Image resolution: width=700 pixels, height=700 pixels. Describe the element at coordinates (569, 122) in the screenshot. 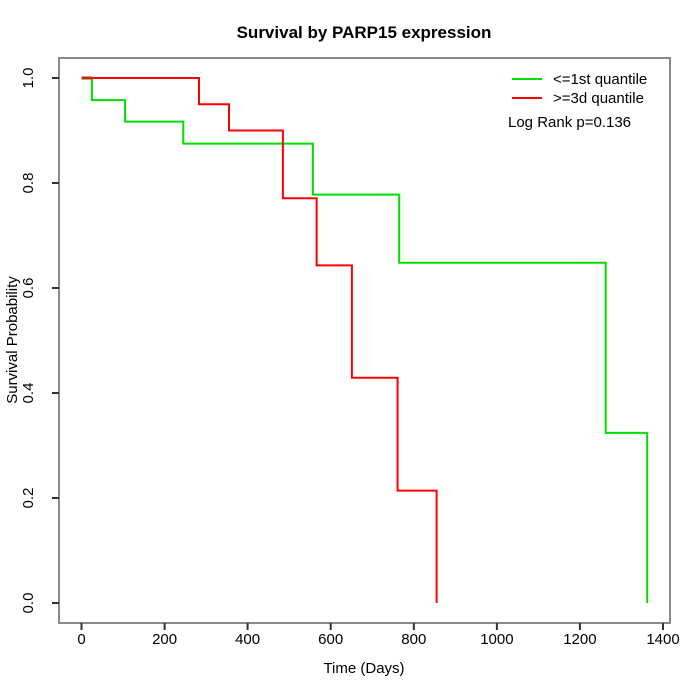

I see `log-rank-p-value: Log Rank p=0.136` at that location.